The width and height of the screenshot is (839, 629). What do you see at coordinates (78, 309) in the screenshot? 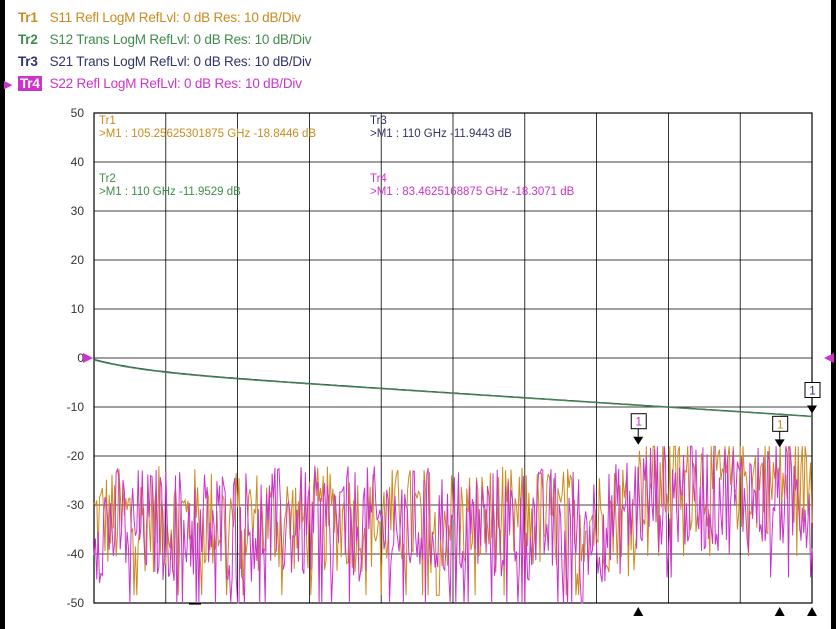
I see `y-tick-label: 10` at bounding box center [78, 309].